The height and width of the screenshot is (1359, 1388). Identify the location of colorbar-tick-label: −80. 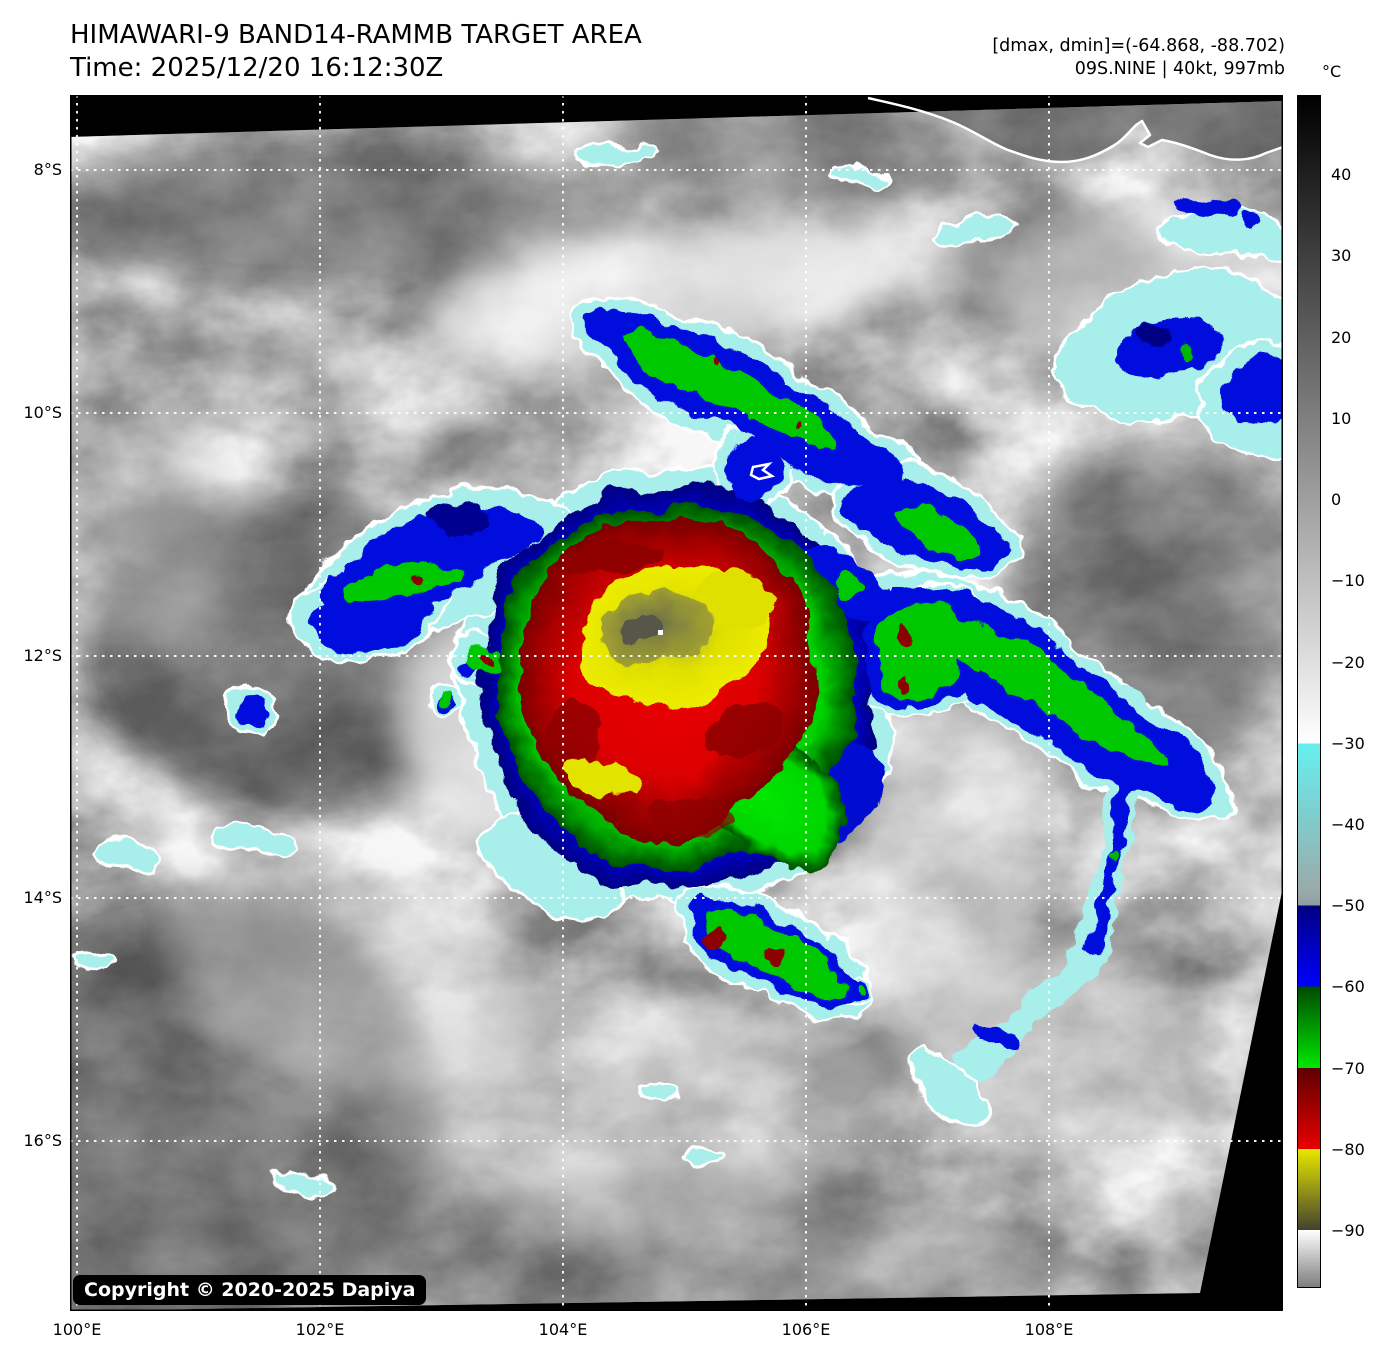
(1348, 1149).